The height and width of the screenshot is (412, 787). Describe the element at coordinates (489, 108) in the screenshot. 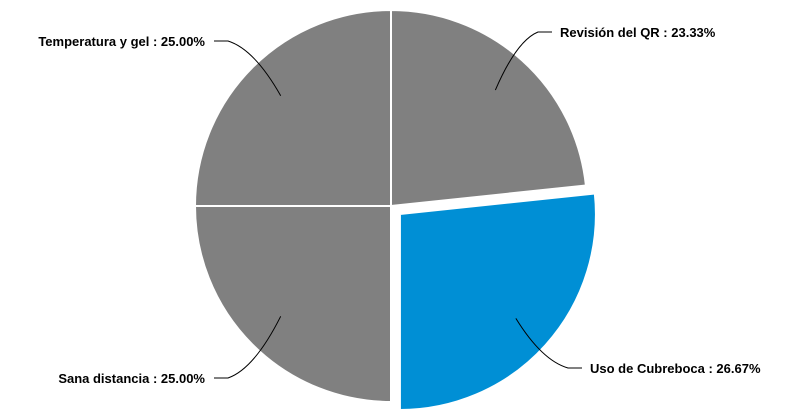

I see `pie-slice-revisi-n-del-qr` at that location.